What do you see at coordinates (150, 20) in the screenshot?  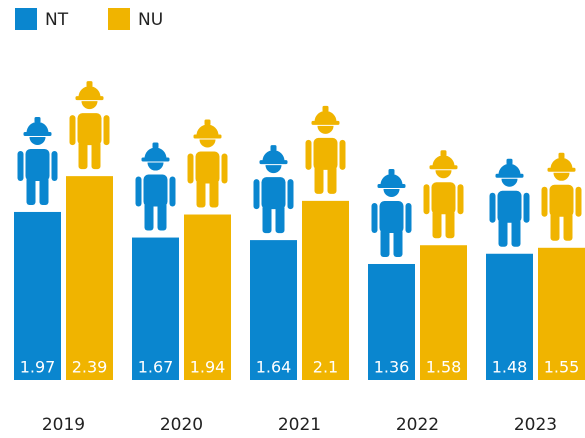 I see `legend-label: NU` at bounding box center [150, 20].